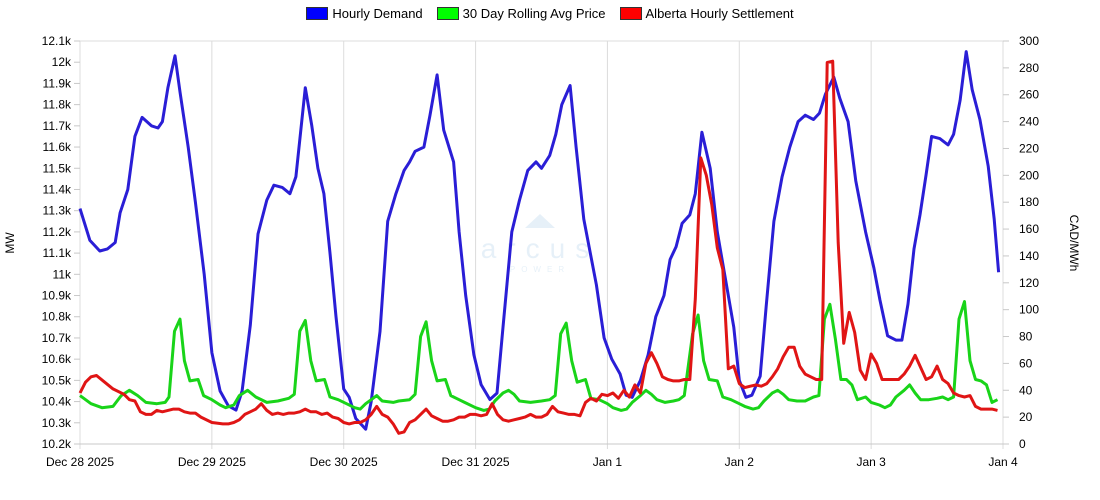 The image size is (1100, 500). What do you see at coordinates (57, 147) in the screenshot?
I see `y-left-tick-label: 11.6k` at bounding box center [57, 147].